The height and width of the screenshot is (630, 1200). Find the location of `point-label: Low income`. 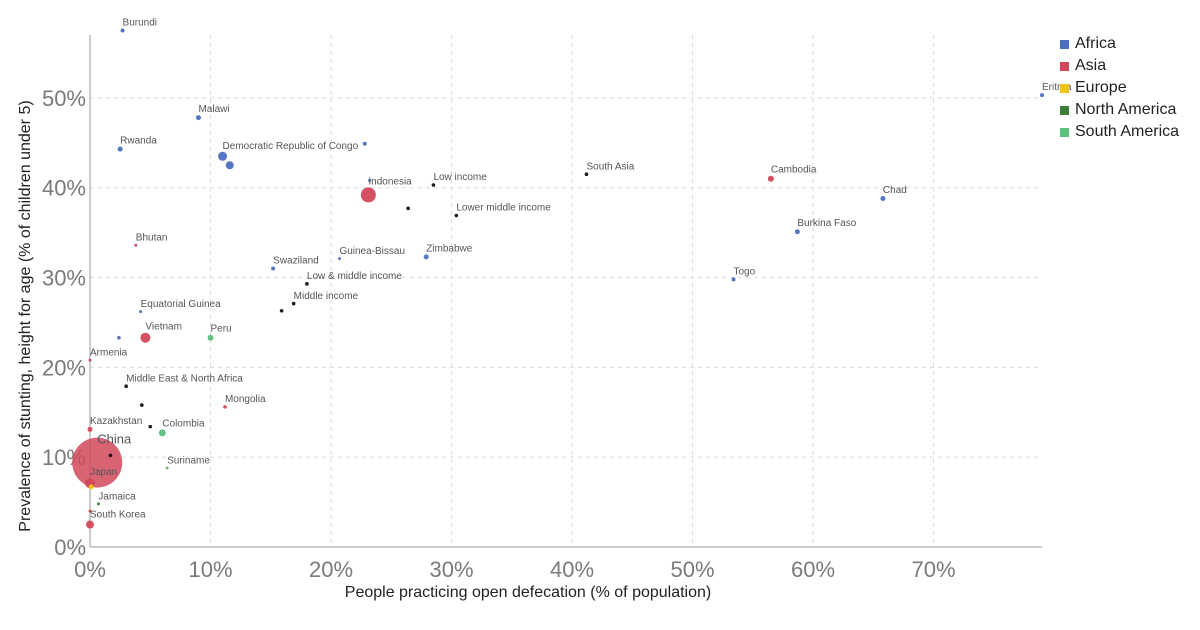

point-label: Low income is located at coordinates (460, 177).